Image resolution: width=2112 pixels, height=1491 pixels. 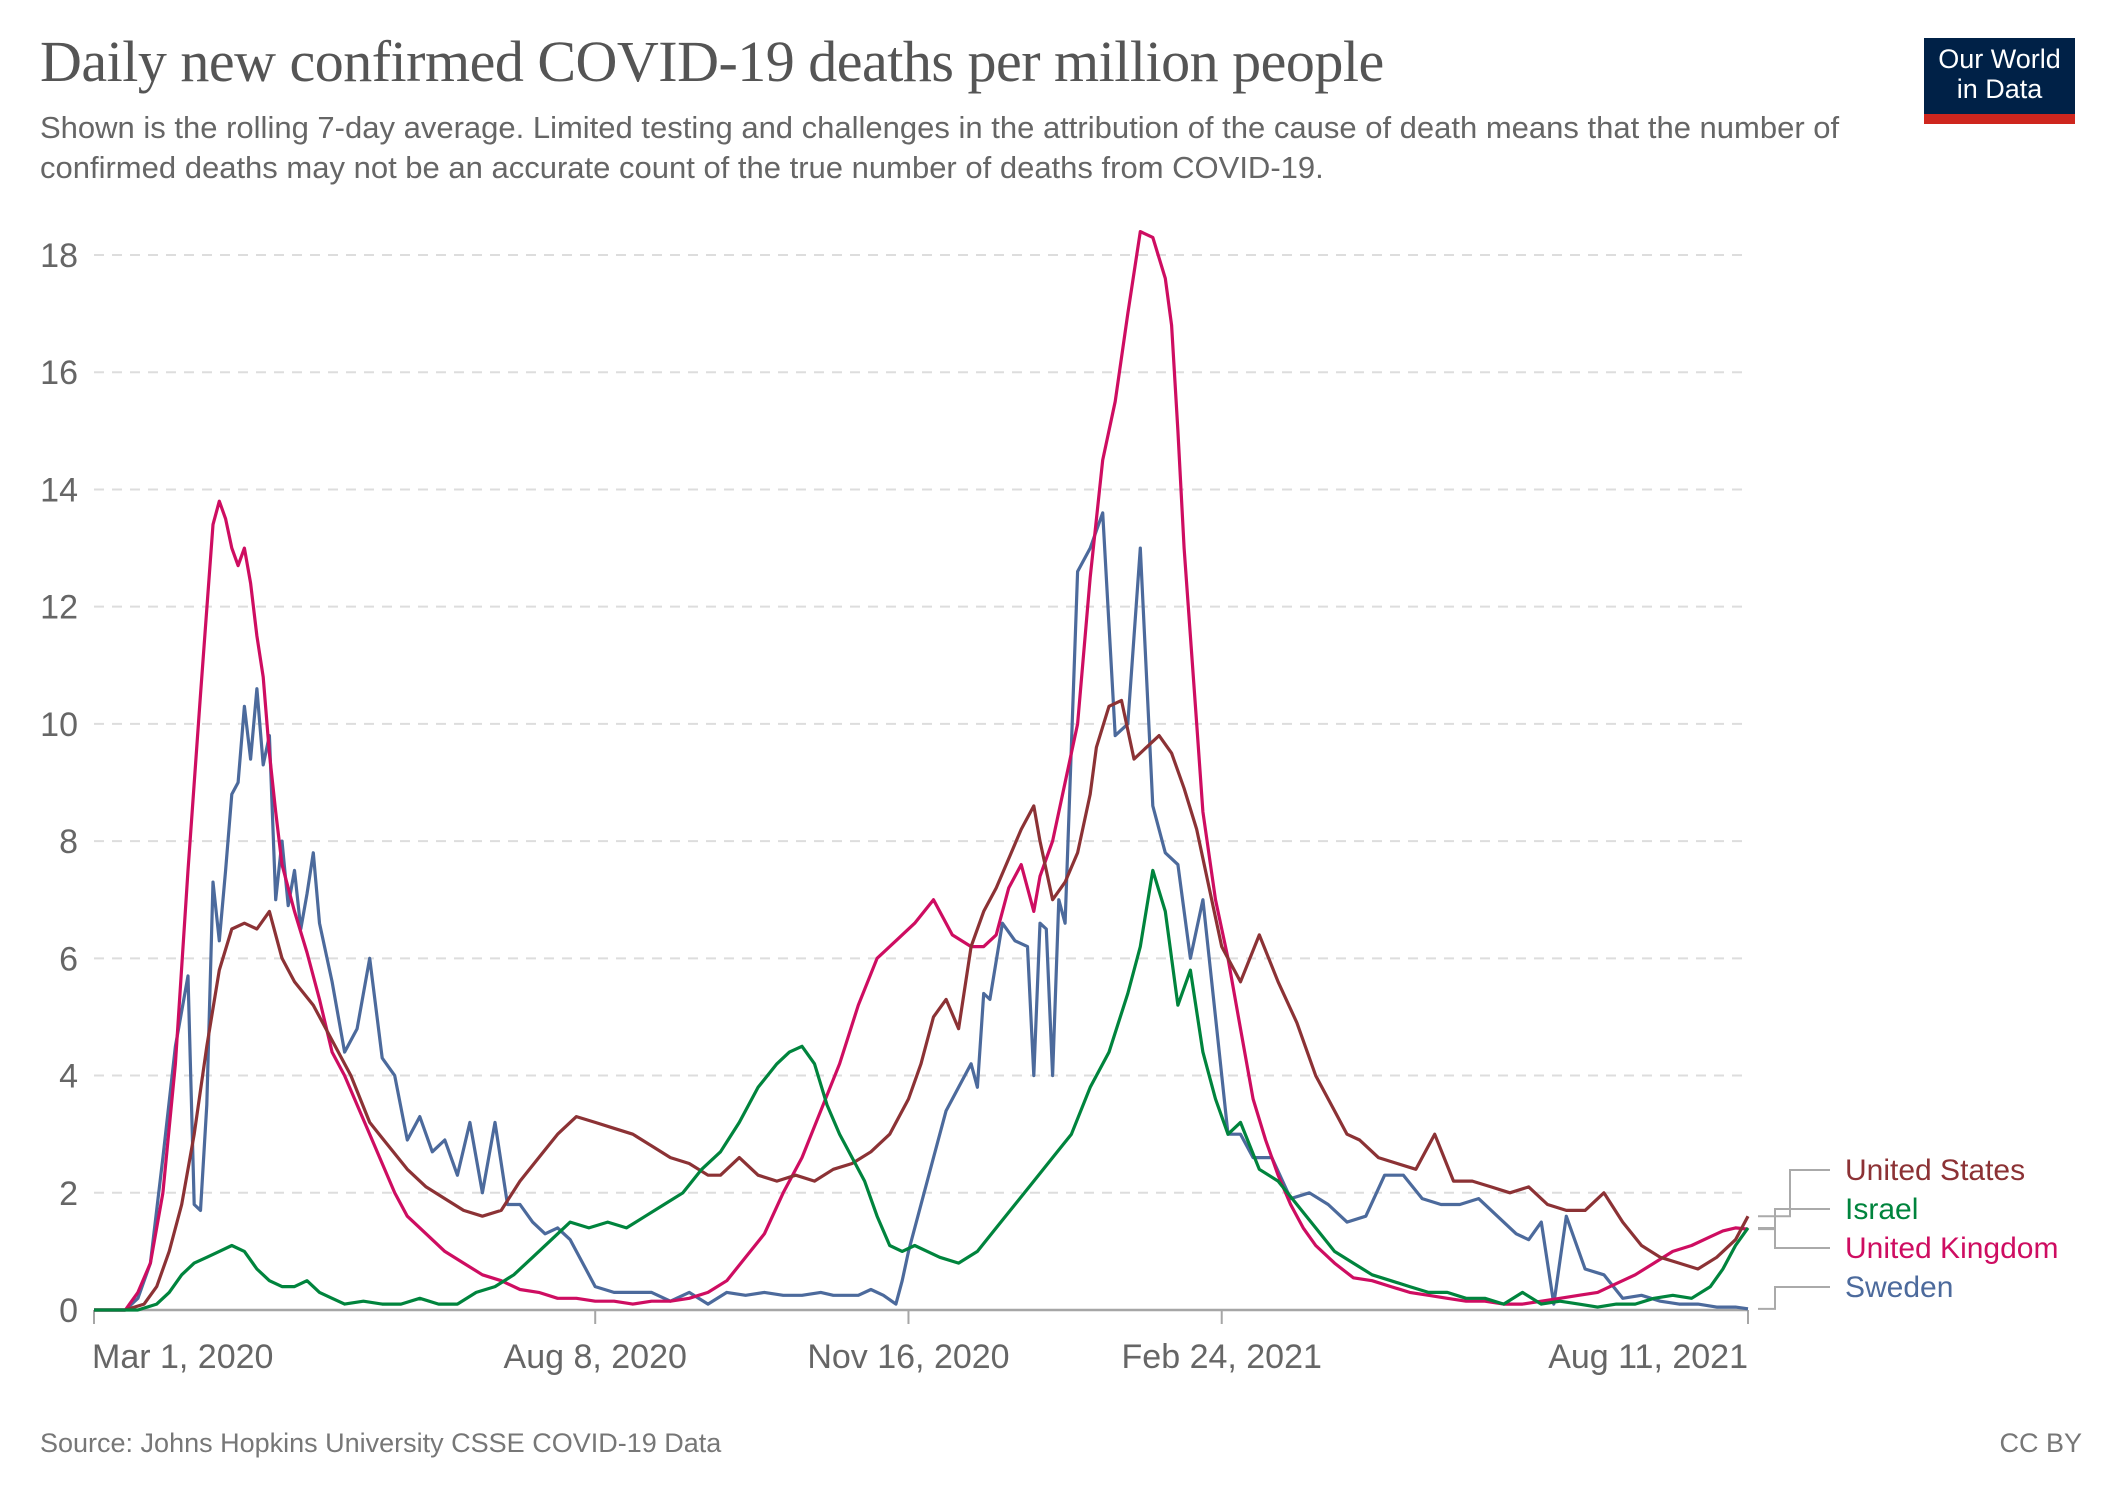 I want to click on legend: United States Israel United Kingdom Sweden, so click(x=1908, y=1232).